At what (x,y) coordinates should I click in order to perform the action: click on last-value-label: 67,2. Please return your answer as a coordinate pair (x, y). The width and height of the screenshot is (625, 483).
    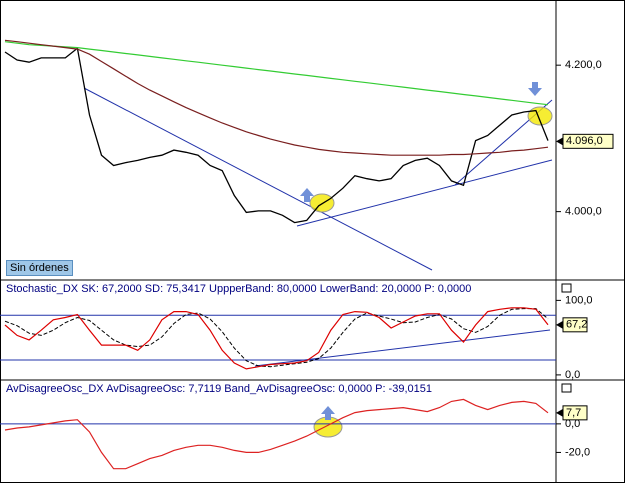
    Looking at the image, I should click on (576, 325).